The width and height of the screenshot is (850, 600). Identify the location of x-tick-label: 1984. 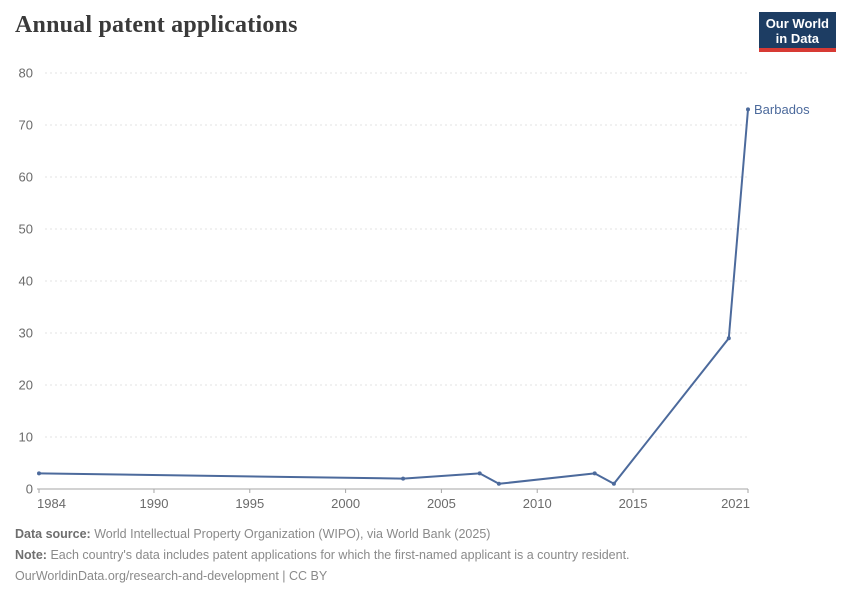
(51, 503).